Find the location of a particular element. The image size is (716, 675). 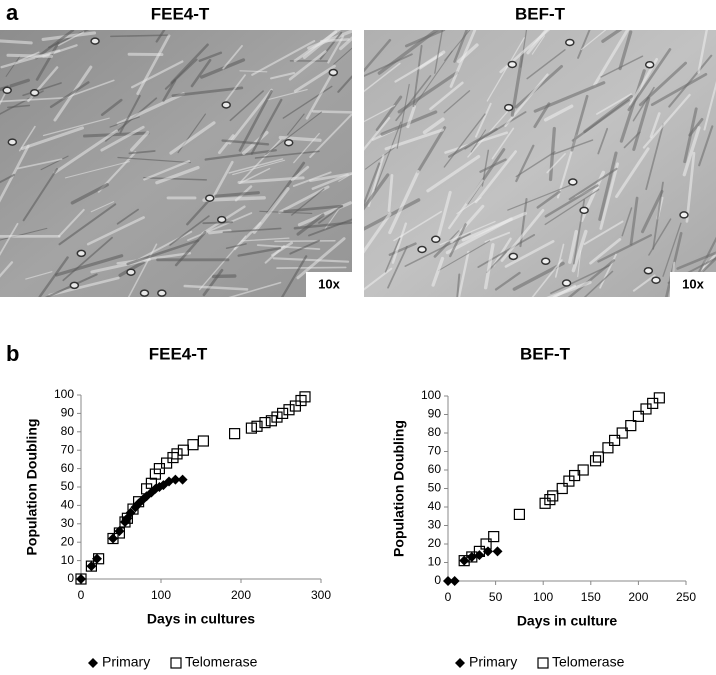

magnification: 10x is located at coordinates (693, 283).